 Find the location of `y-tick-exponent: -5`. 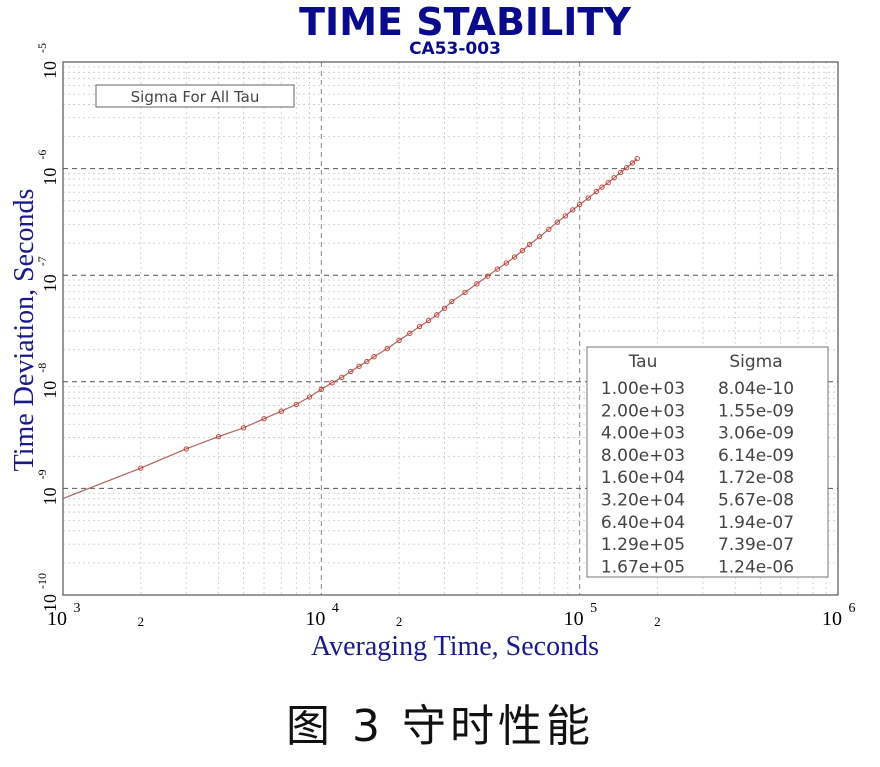

y-tick-exponent: -5 is located at coordinates (42, 48).